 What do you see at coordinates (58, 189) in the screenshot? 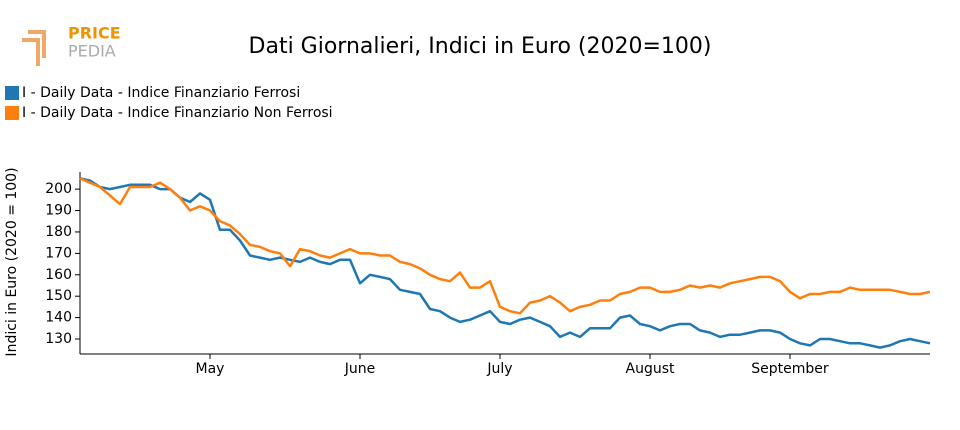
I see `y-tick-label: 200` at bounding box center [58, 189].